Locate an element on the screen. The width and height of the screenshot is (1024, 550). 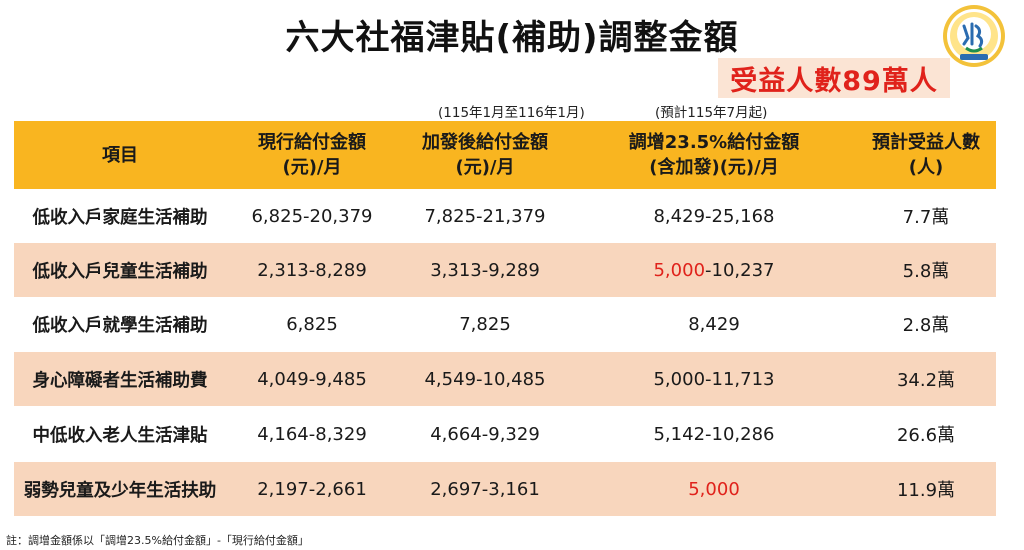
row-raised-amount: 8,429 is located at coordinates (714, 324).